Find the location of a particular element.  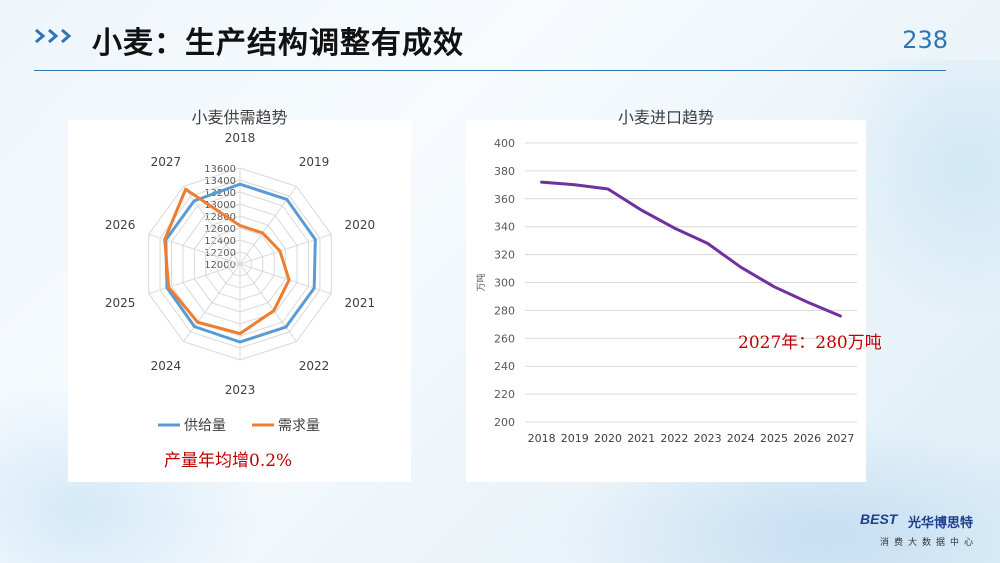

line-chart-annotation: 2027年：280万吨 is located at coordinates (810, 343).